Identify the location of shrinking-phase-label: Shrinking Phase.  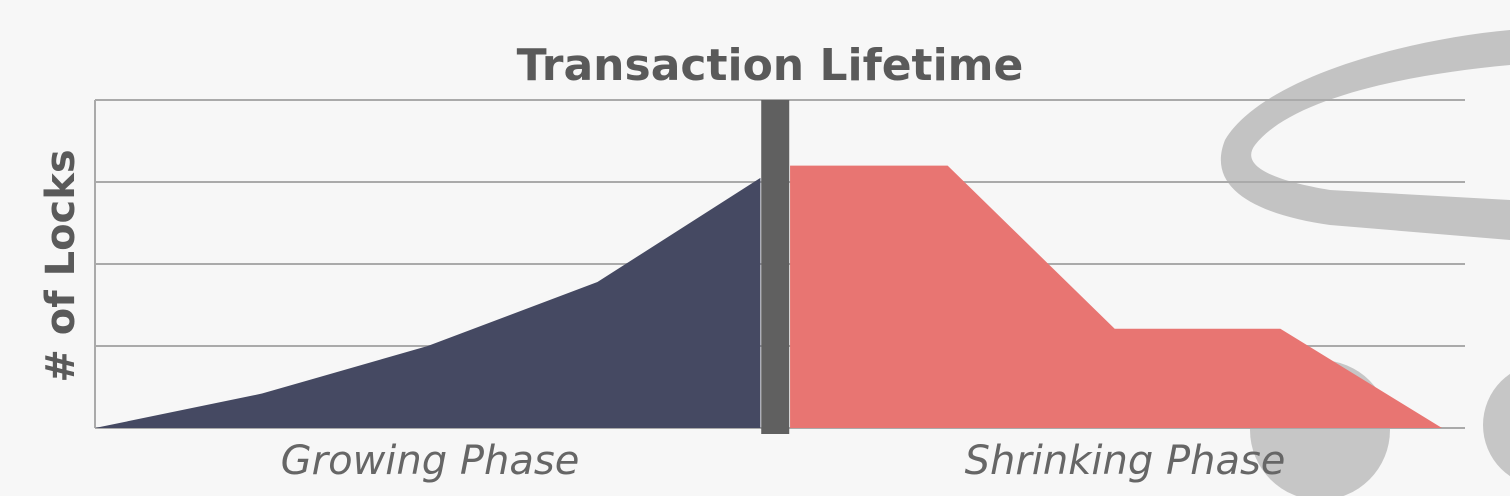
(1125, 461).